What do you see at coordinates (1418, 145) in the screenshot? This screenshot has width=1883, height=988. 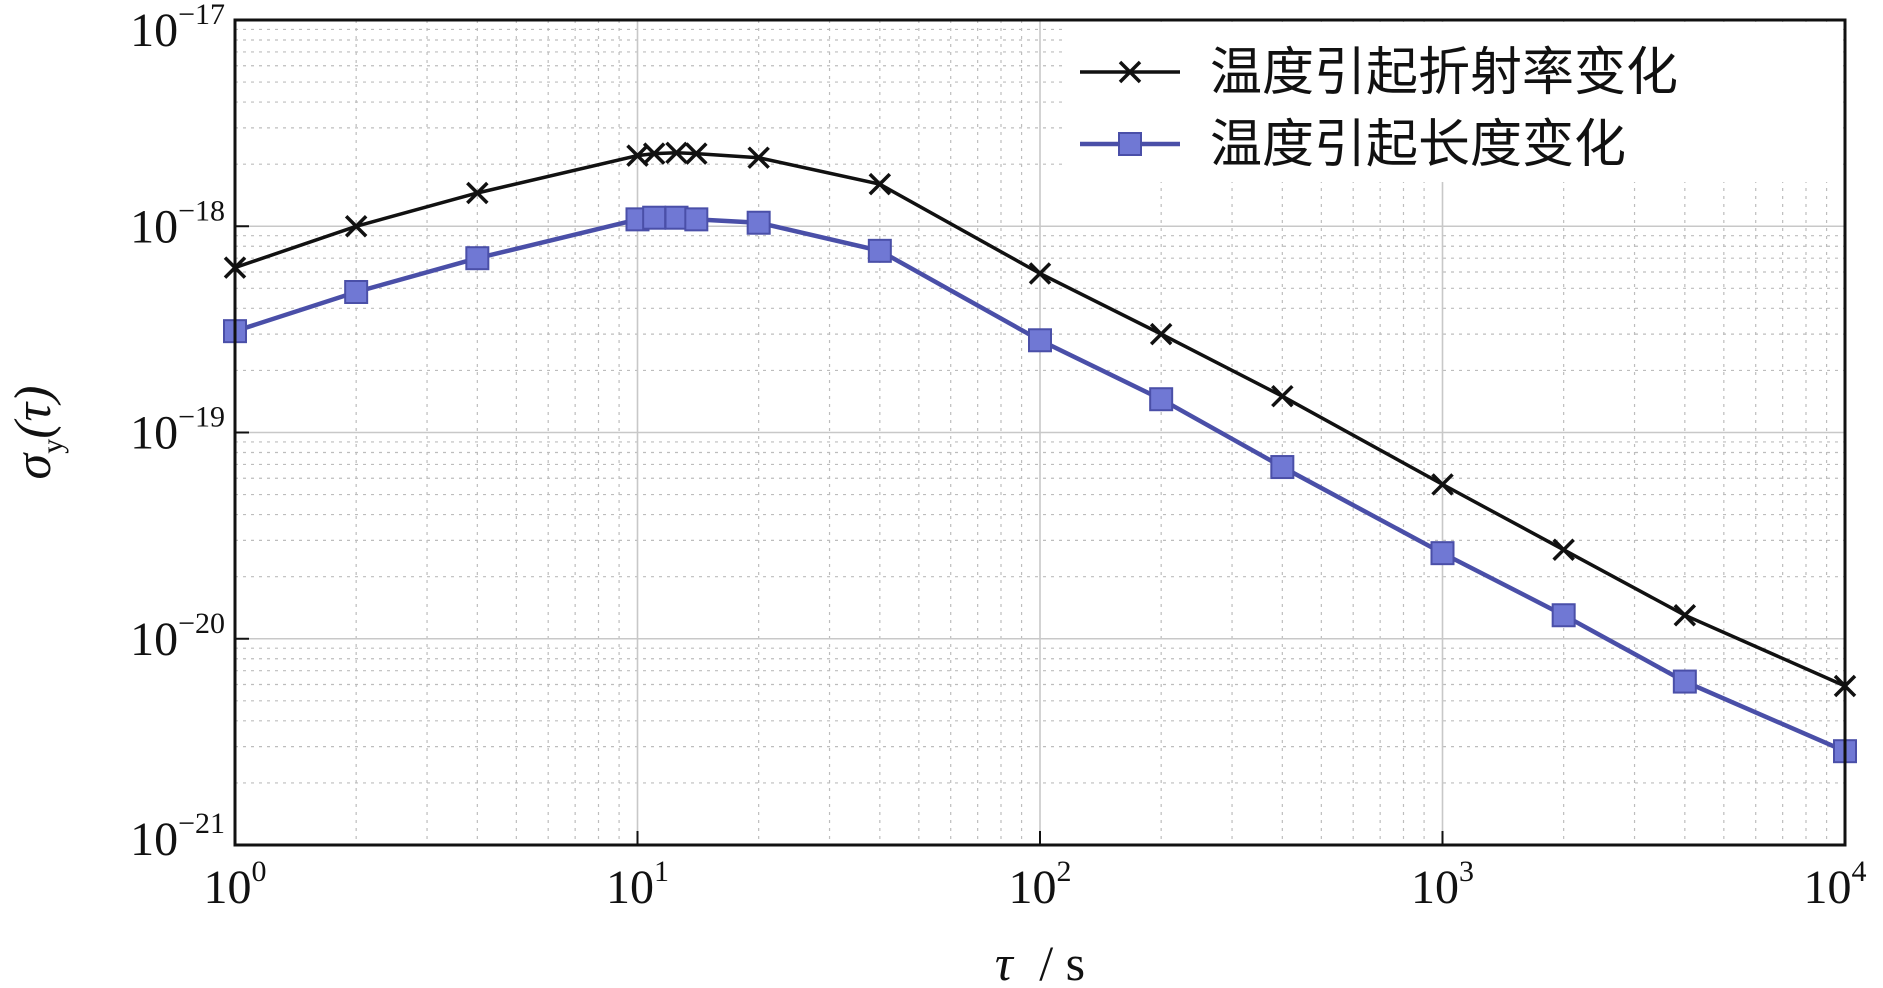 I see `legend-label: 温度引起长度变化` at bounding box center [1418, 145].